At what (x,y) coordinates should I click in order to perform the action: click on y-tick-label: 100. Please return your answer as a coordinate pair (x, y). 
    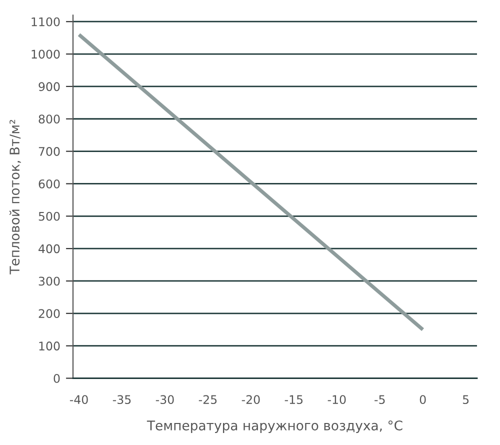
    Looking at the image, I should click on (49, 346).